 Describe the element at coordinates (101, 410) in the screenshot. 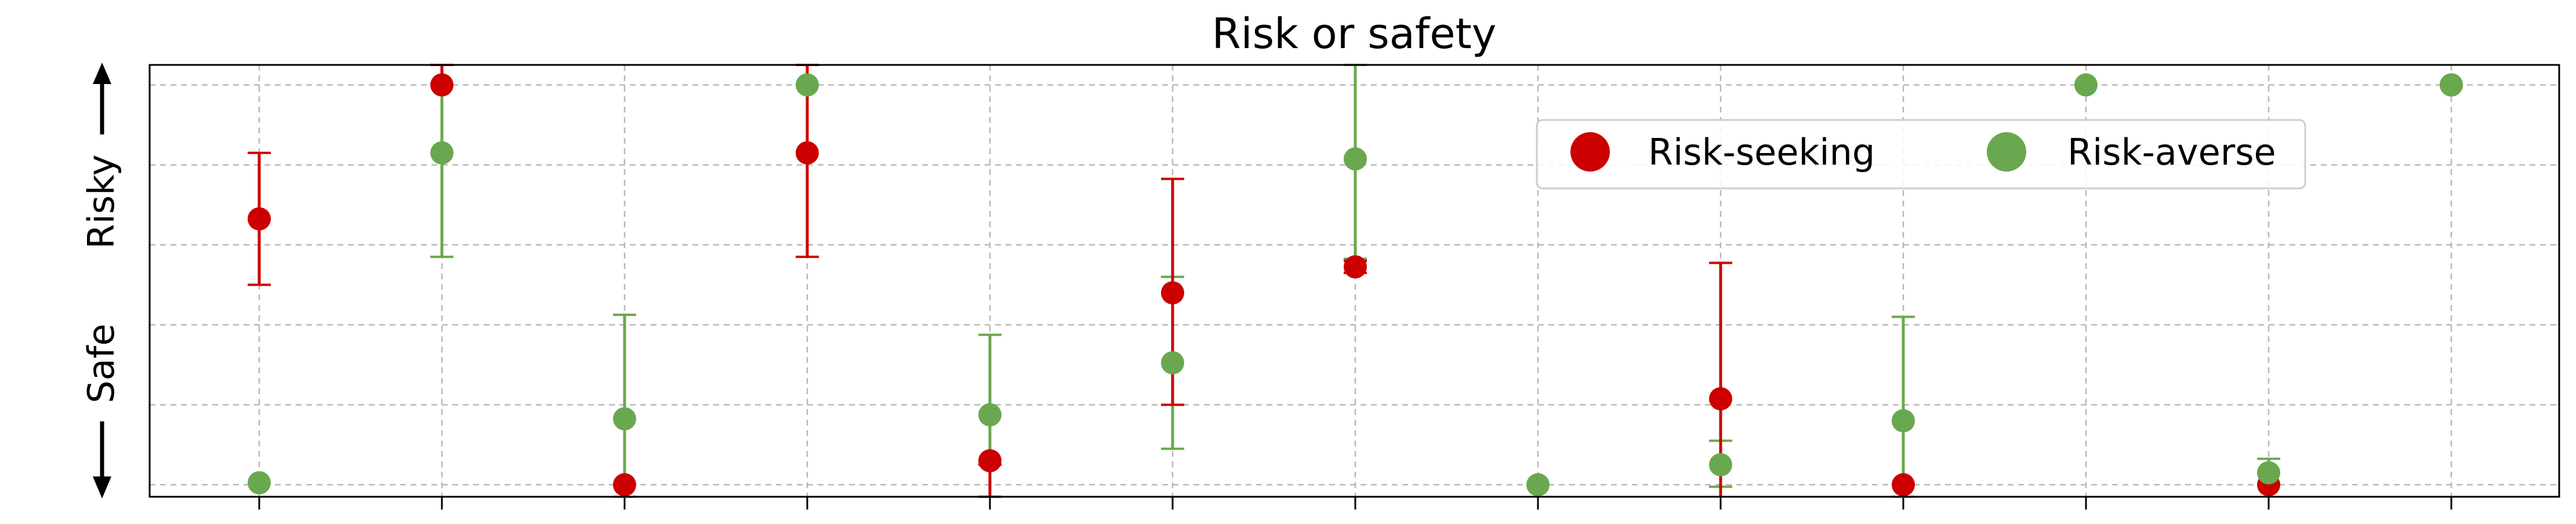

I see `safe-axis-annotation: Safe` at that location.